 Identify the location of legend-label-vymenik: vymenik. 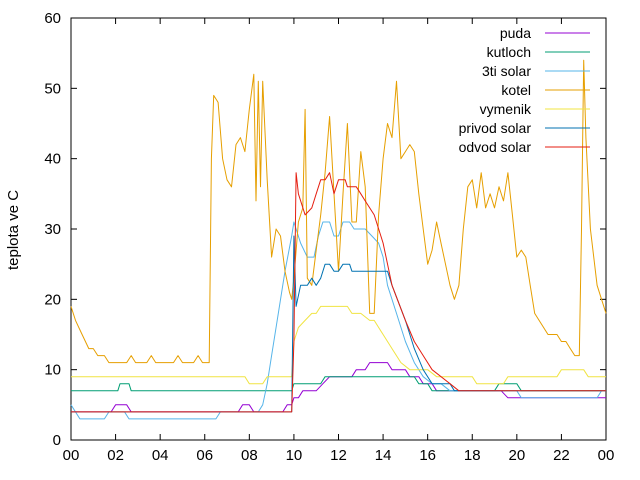
(506, 109).